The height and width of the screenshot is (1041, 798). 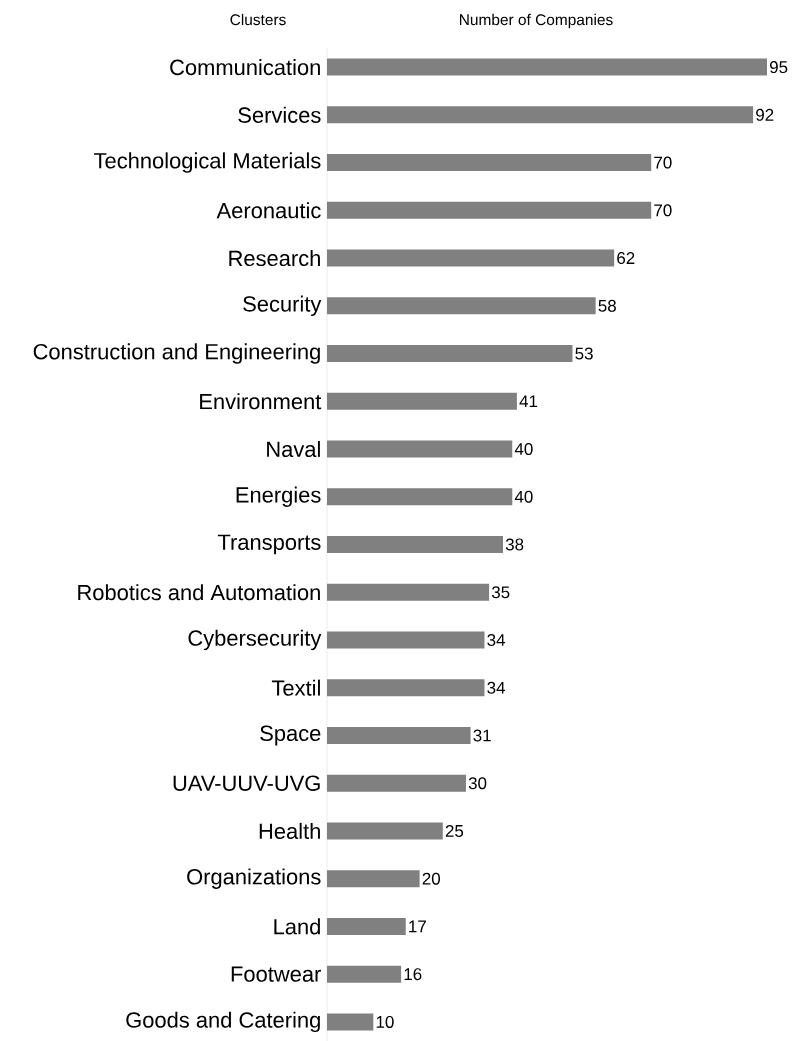 I want to click on data-label: 20, so click(x=431, y=878).